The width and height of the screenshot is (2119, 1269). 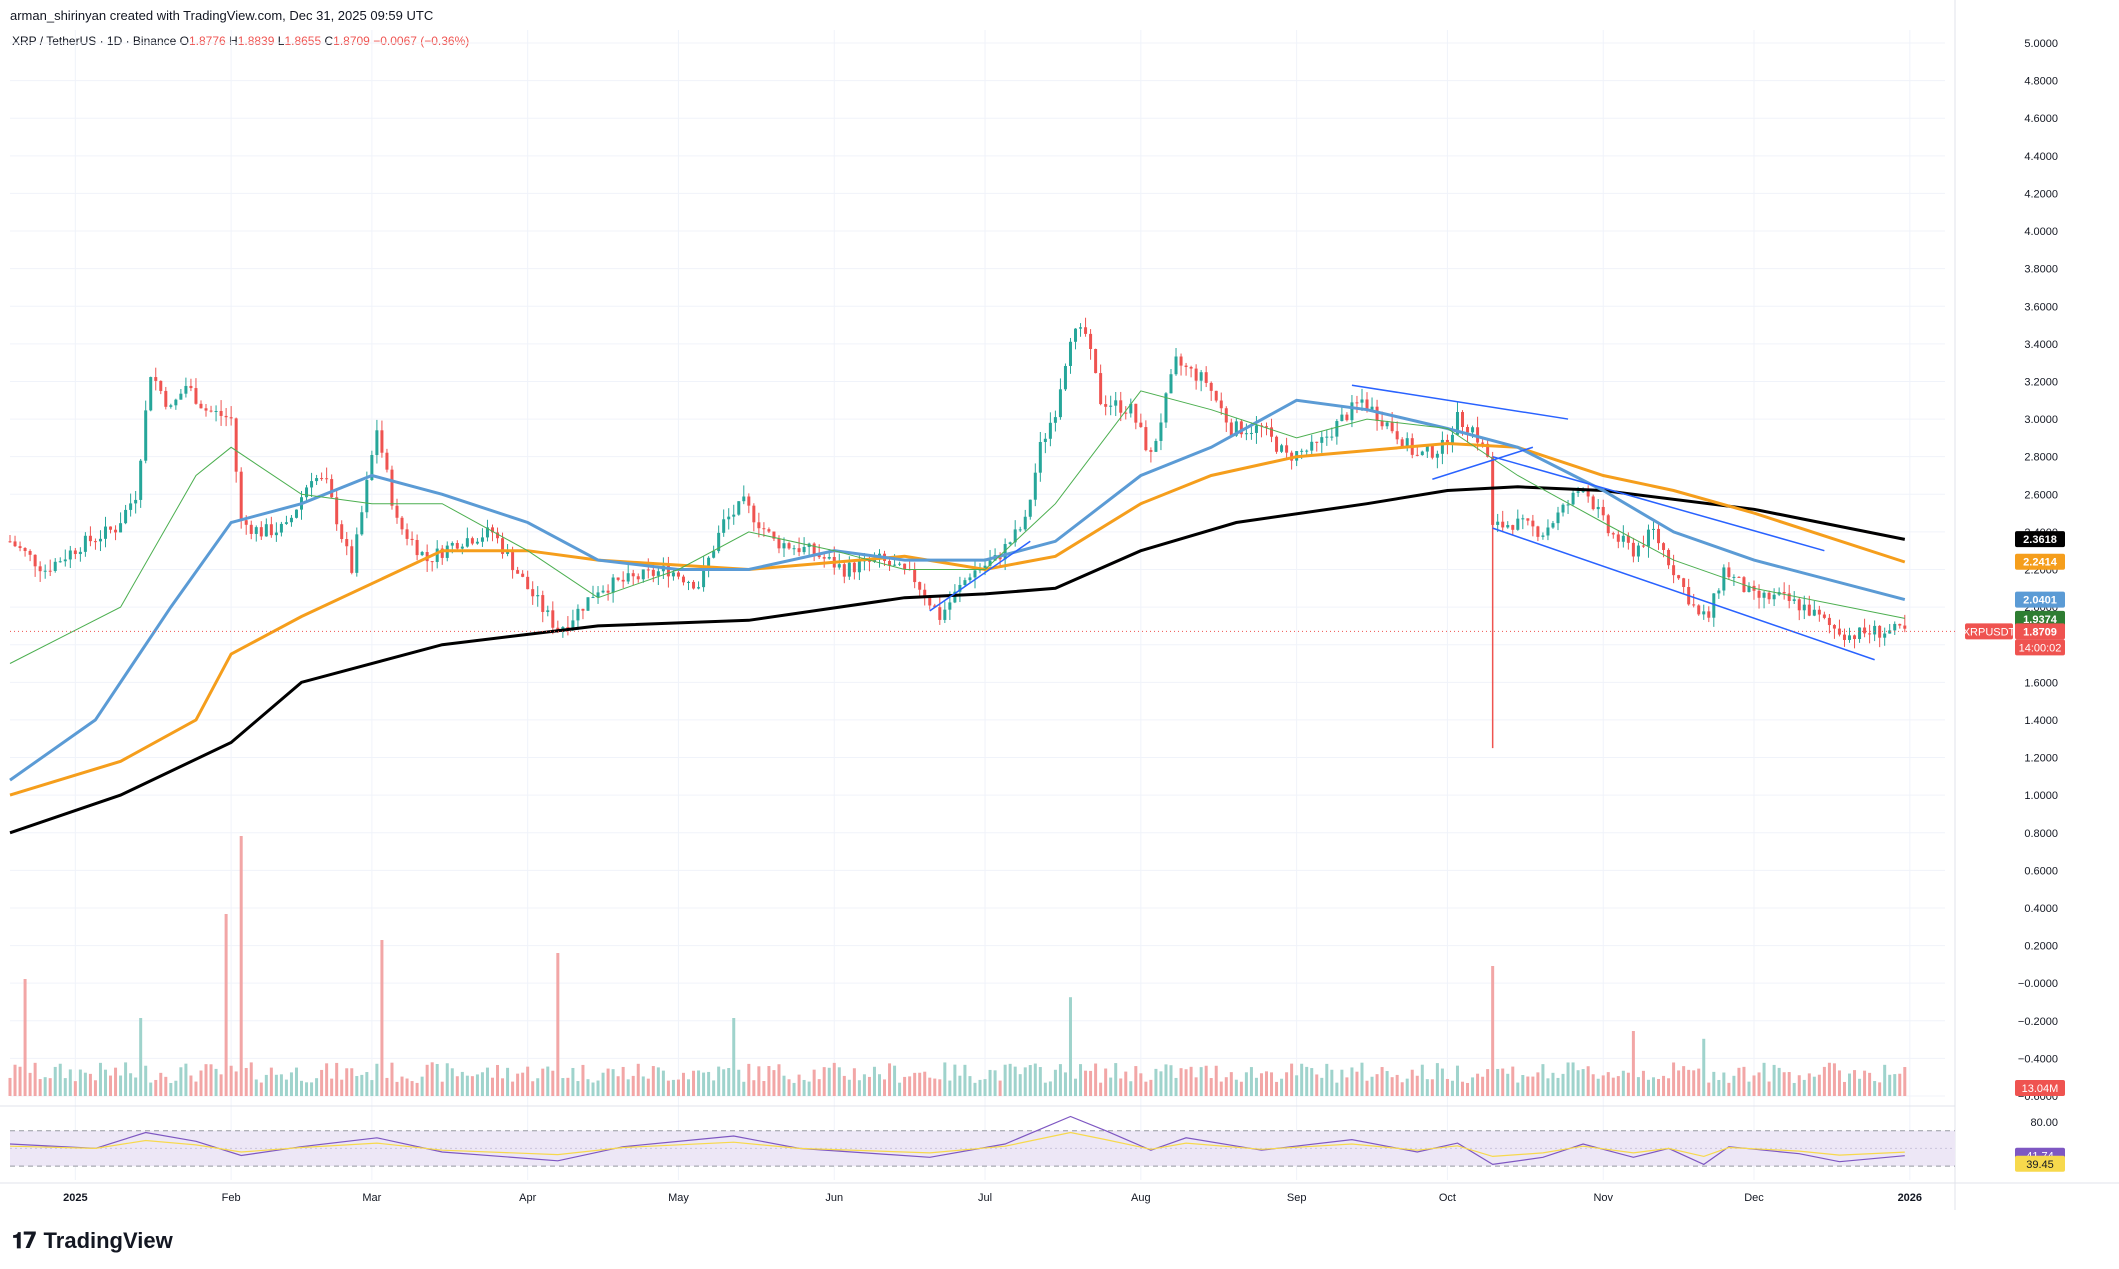 I want to click on trend-line, so click(x=1658, y=503).